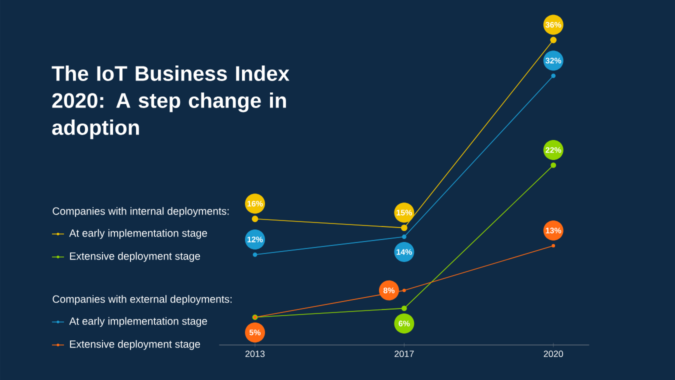 This screenshot has width=675, height=380. What do you see at coordinates (554, 150) in the screenshot?
I see `data-label: 22%` at bounding box center [554, 150].